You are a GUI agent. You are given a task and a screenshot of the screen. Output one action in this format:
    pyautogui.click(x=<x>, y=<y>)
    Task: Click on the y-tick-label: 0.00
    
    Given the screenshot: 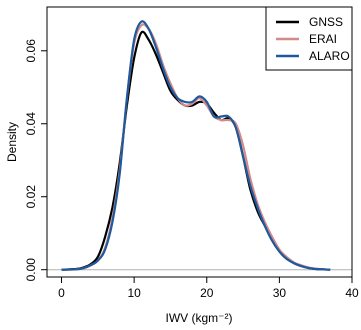 What is the action you would take?
    pyautogui.click(x=31, y=270)
    